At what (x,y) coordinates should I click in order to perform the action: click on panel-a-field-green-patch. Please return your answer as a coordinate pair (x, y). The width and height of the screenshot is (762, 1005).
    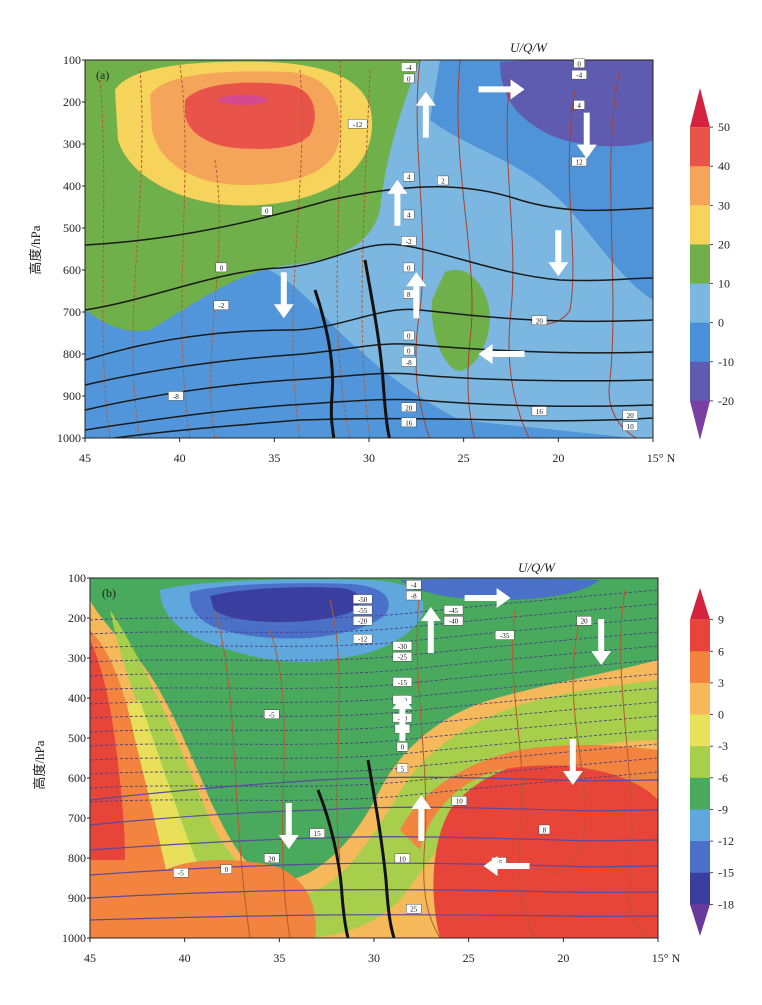
    Looking at the image, I should click on (460, 320).